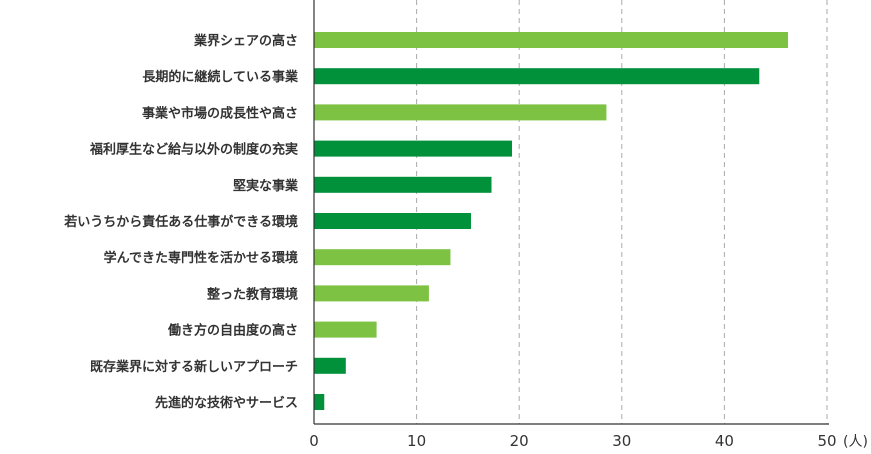 The height and width of the screenshot is (454, 871). Describe the element at coordinates (226, 403) in the screenshot. I see `category-label-11: 先進的な技術やサービス` at that location.